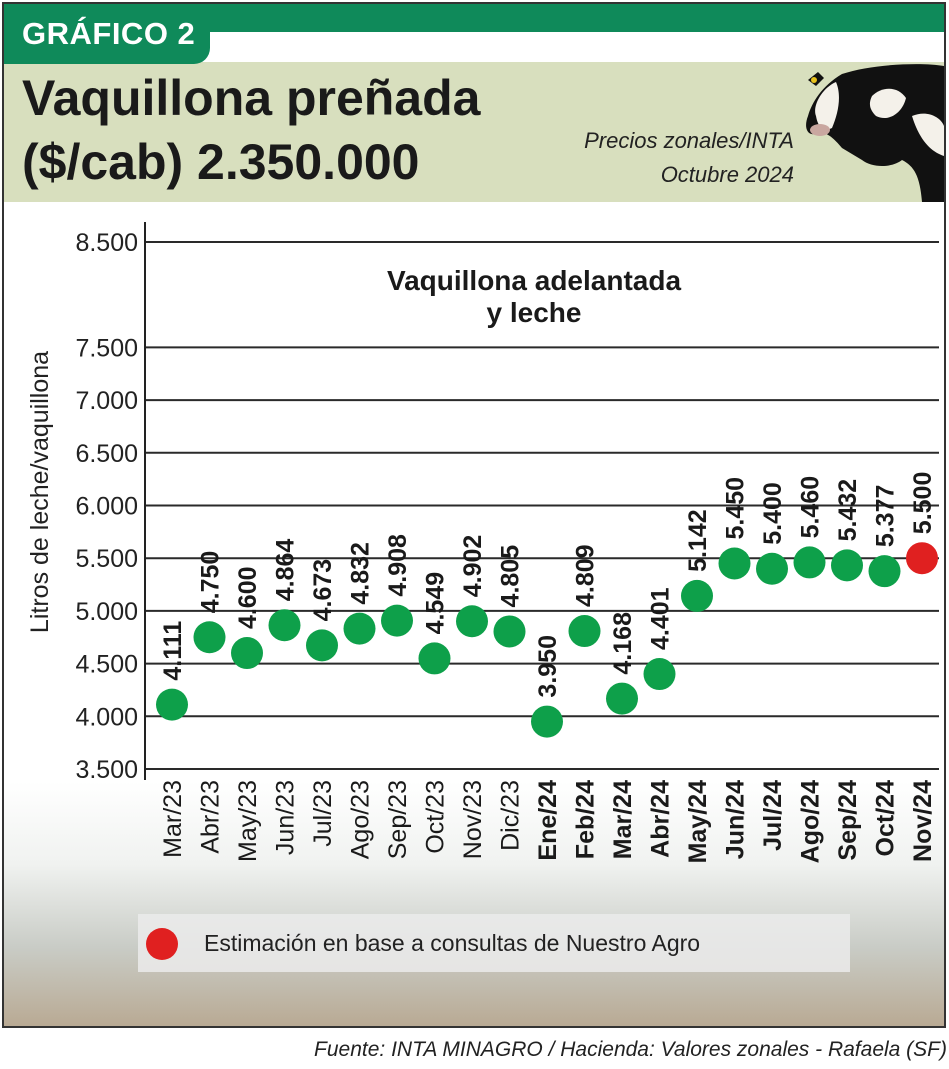 The width and height of the screenshot is (949, 1069). What do you see at coordinates (886, 818) in the screenshot?
I see `x-tick-label: Oct/24` at bounding box center [886, 818].